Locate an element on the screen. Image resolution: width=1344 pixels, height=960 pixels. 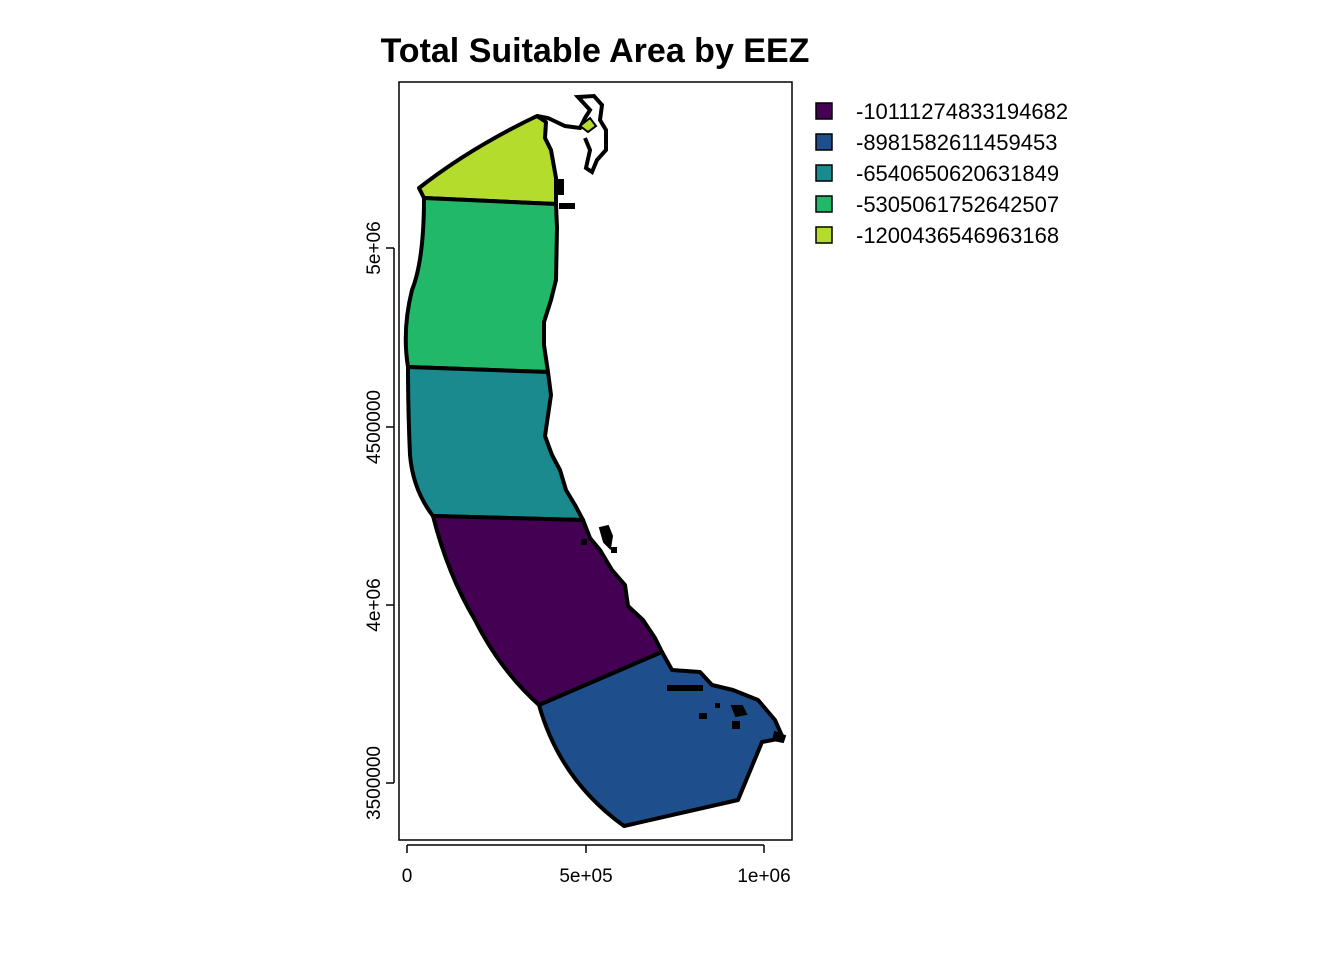
y-tick-label: 5e+06 is located at coordinates (374, 247).